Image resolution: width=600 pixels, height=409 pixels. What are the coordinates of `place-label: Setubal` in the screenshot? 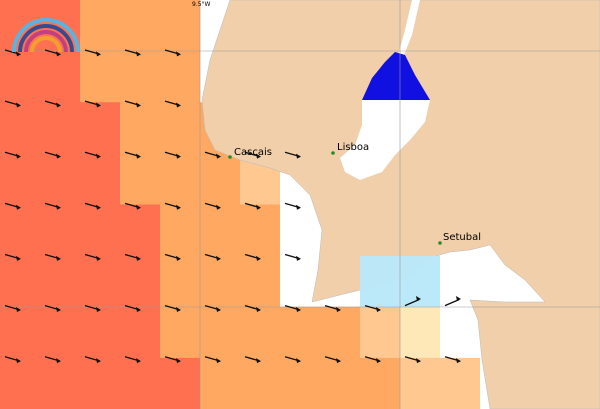 It's located at (462, 237).